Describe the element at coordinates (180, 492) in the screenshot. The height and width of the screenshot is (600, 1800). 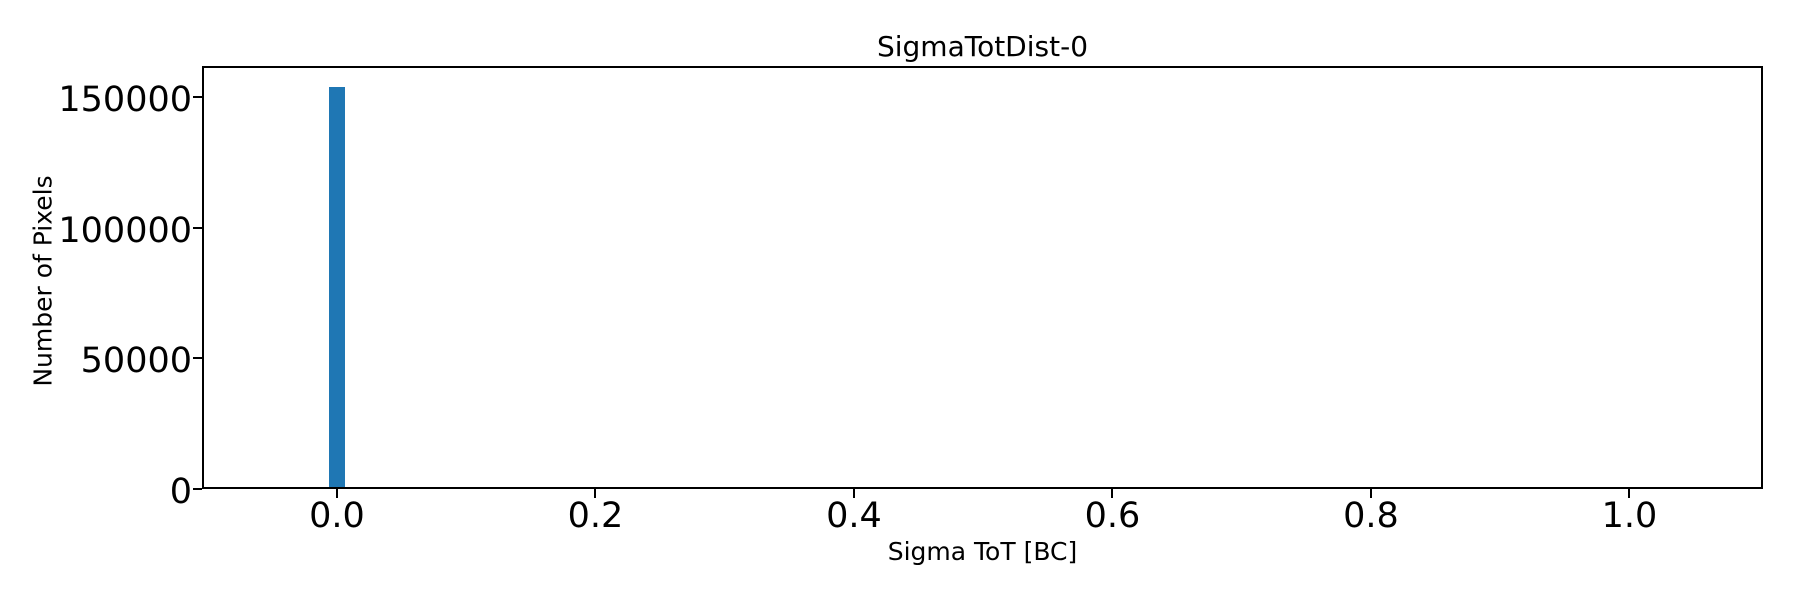
I see `y-tick-label: 0` at that location.